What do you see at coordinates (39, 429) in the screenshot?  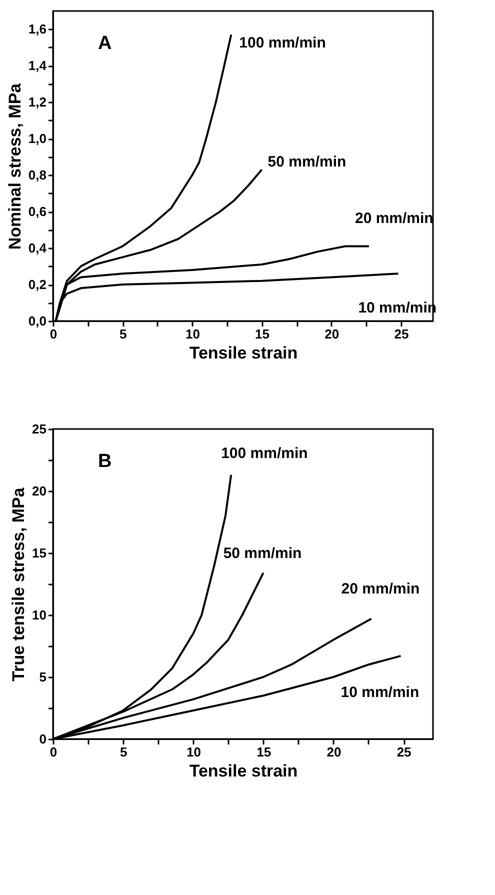 I see `y-tick-label: 25` at bounding box center [39, 429].